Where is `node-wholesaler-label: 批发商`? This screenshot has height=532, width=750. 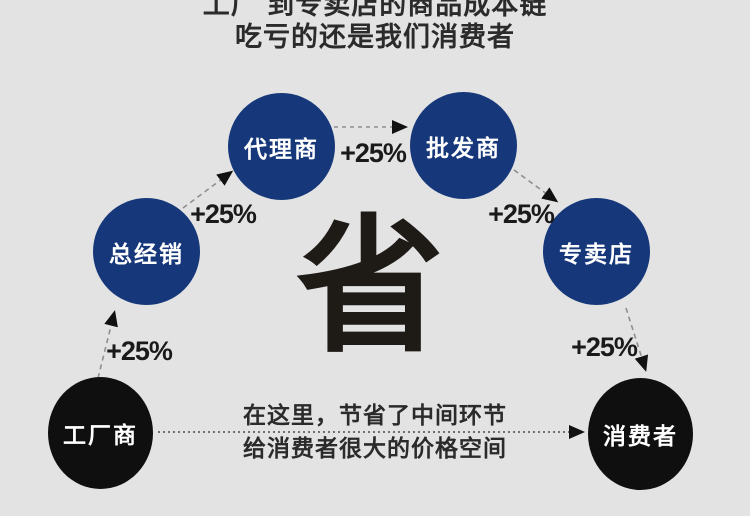
node-wholesaler-label: 批发商 is located at coordinates (463, 147).